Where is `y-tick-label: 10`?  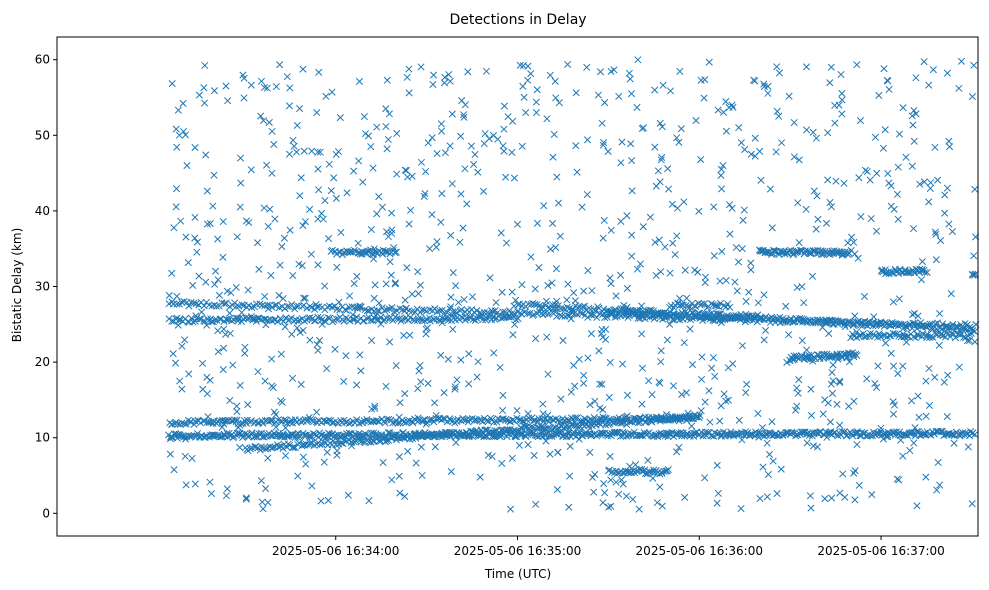
y-tick-label: 10 is located at coordinates (42, 438).